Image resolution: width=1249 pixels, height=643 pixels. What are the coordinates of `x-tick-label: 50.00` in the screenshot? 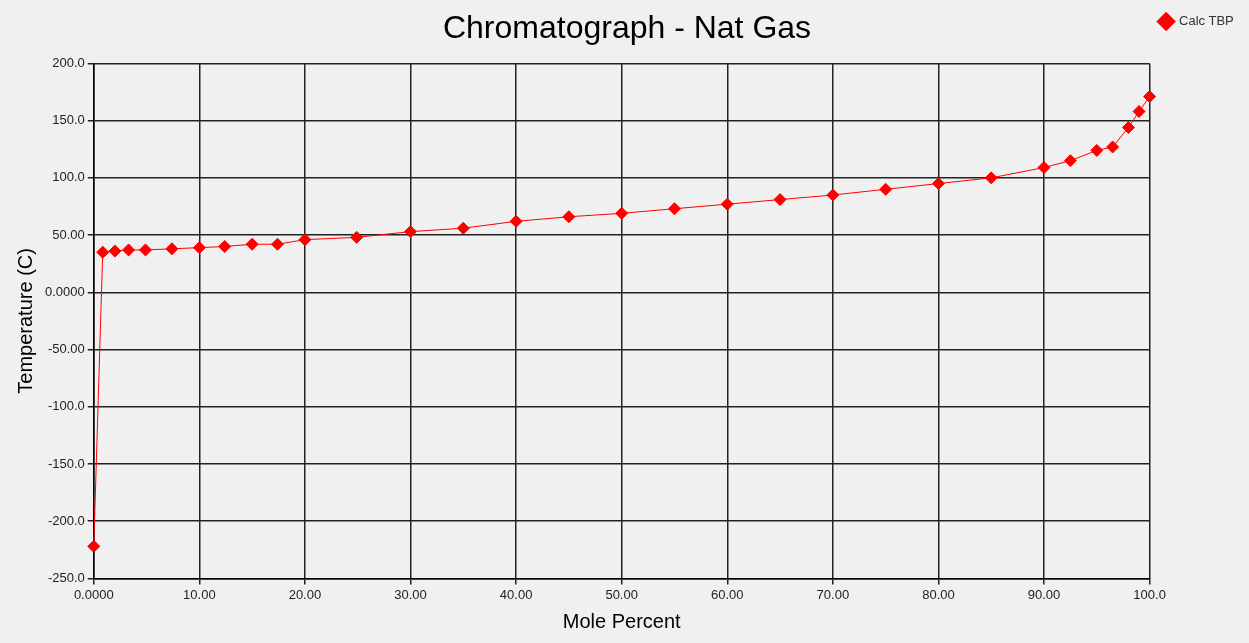 It's located at (621, 594).